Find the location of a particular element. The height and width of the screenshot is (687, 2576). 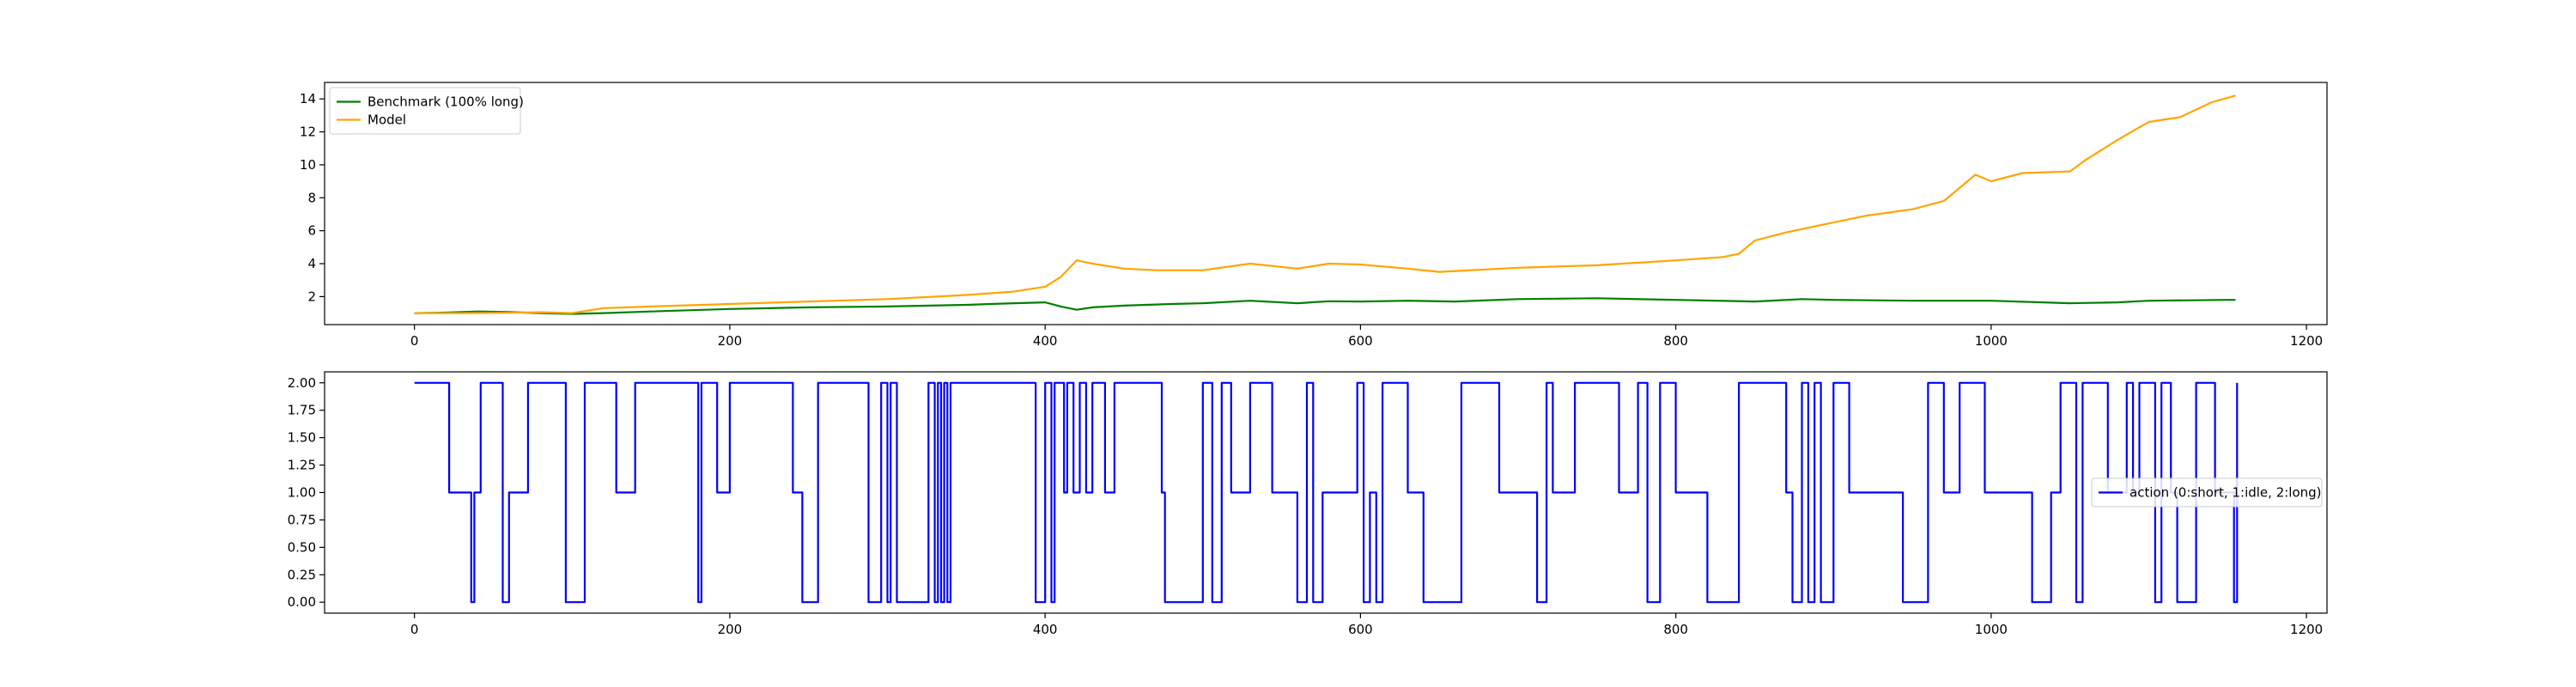

legend: action (0:short, 1:idle, 2:long) is located at coordinates (2207, 492).